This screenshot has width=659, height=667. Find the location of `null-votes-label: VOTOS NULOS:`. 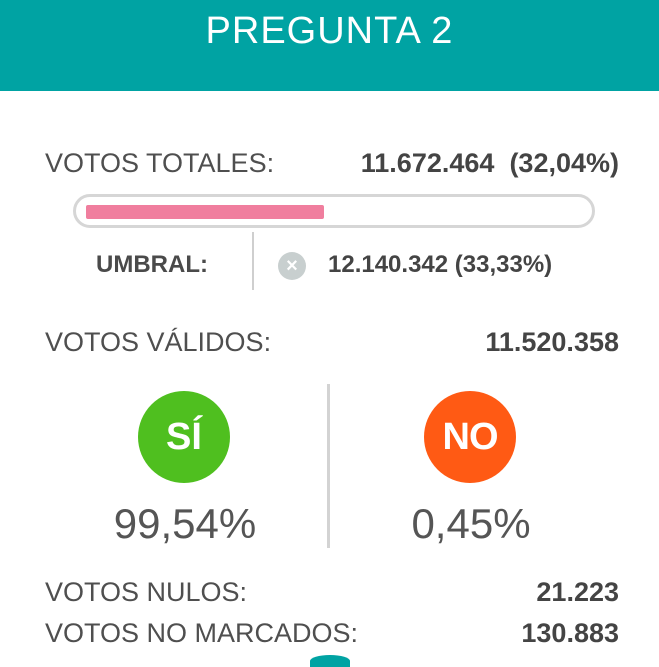

null-votes-label: VOTOS NULOS: is located at coordinates (146, 592).